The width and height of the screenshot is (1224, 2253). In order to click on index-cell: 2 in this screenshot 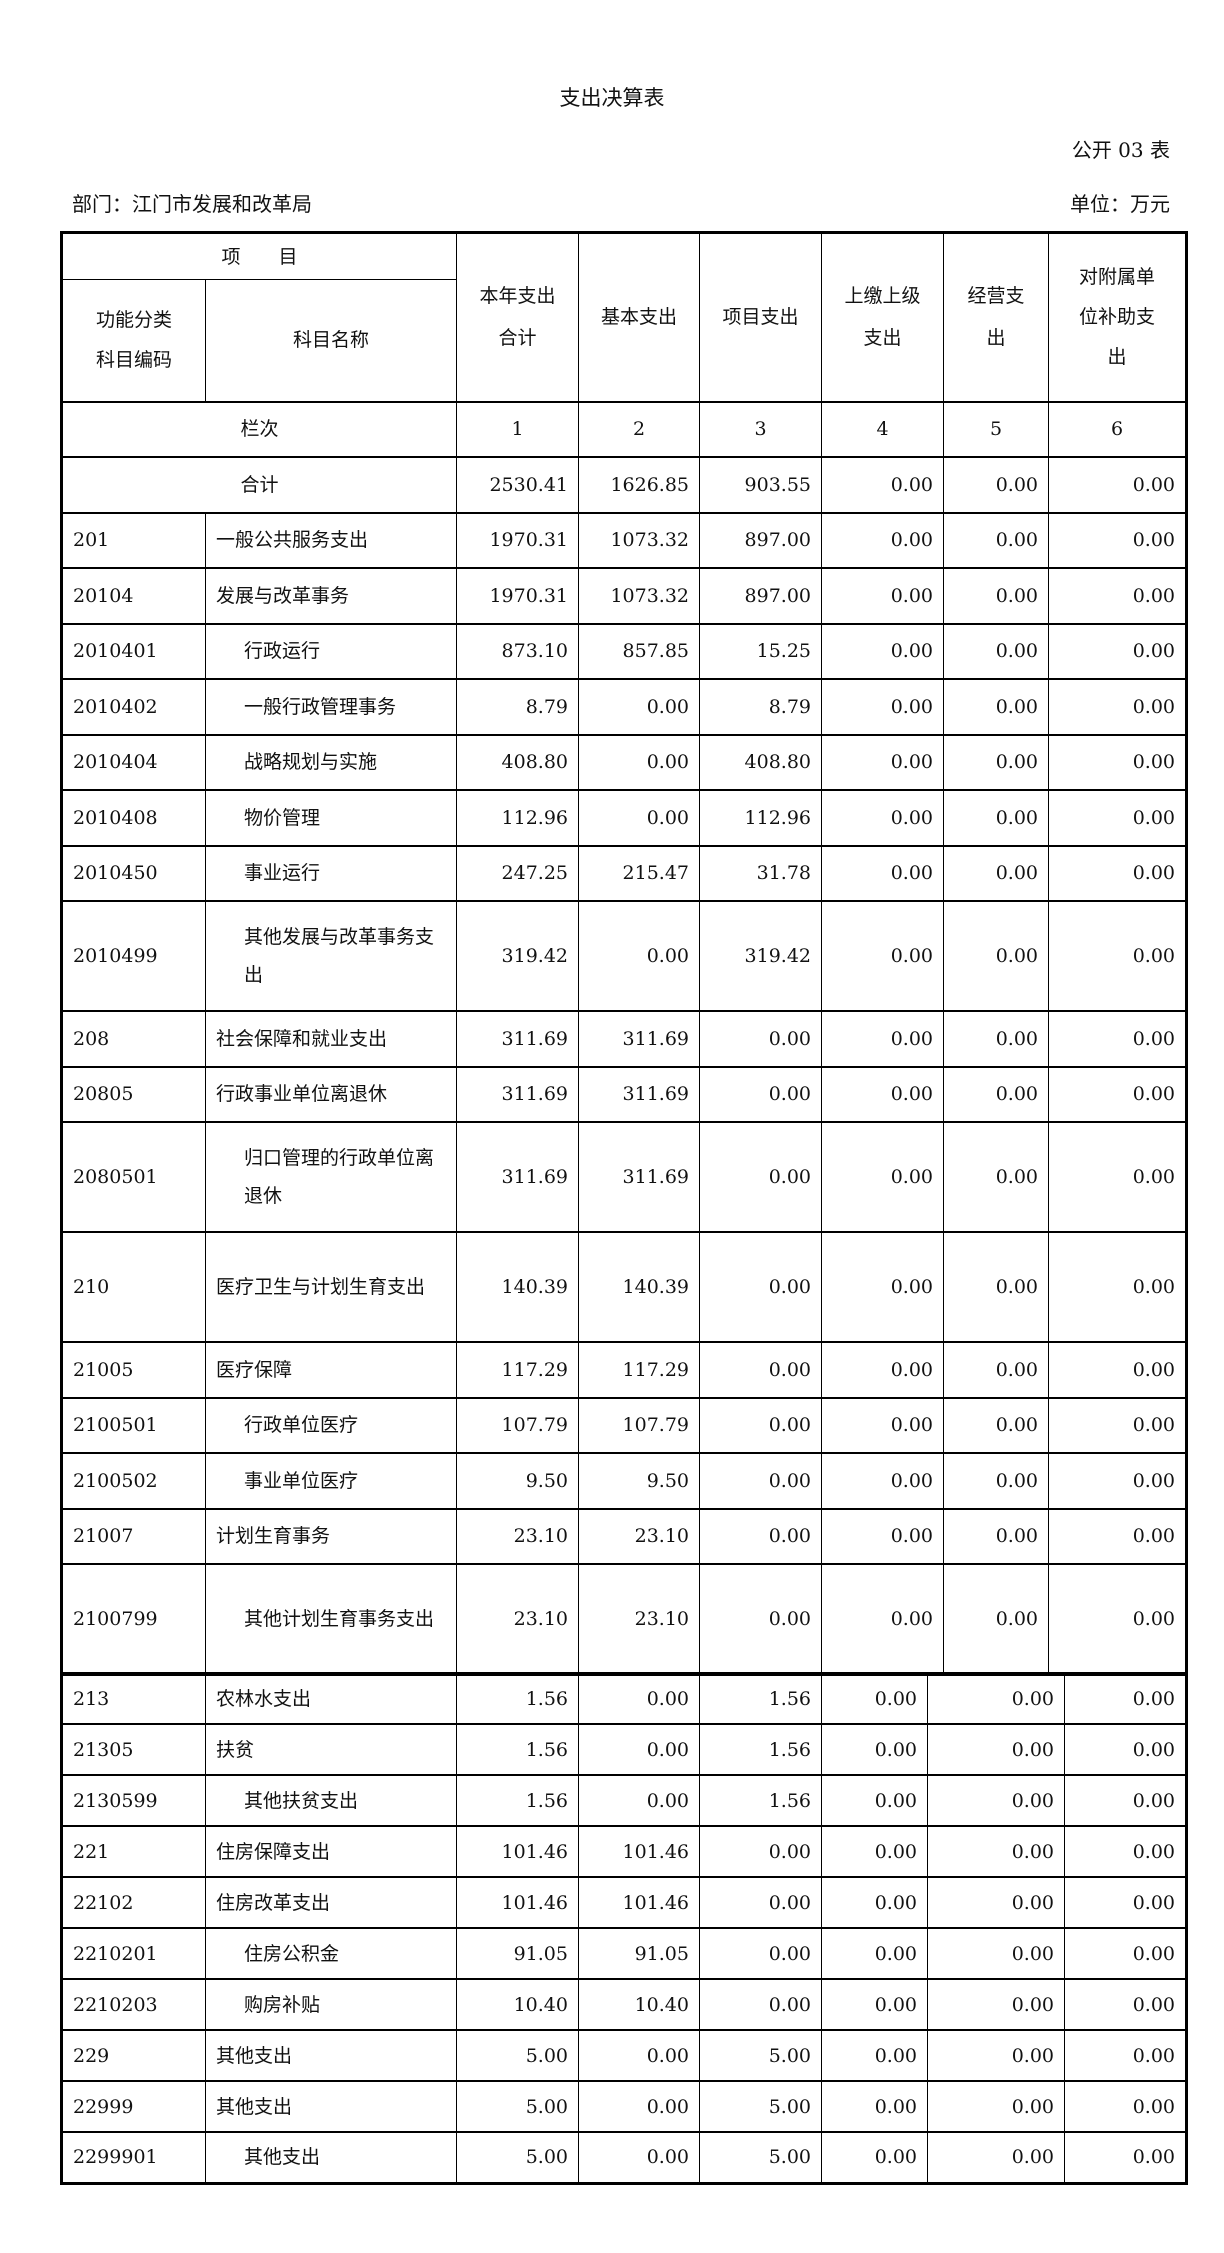, I will do `click(639, 429)`.